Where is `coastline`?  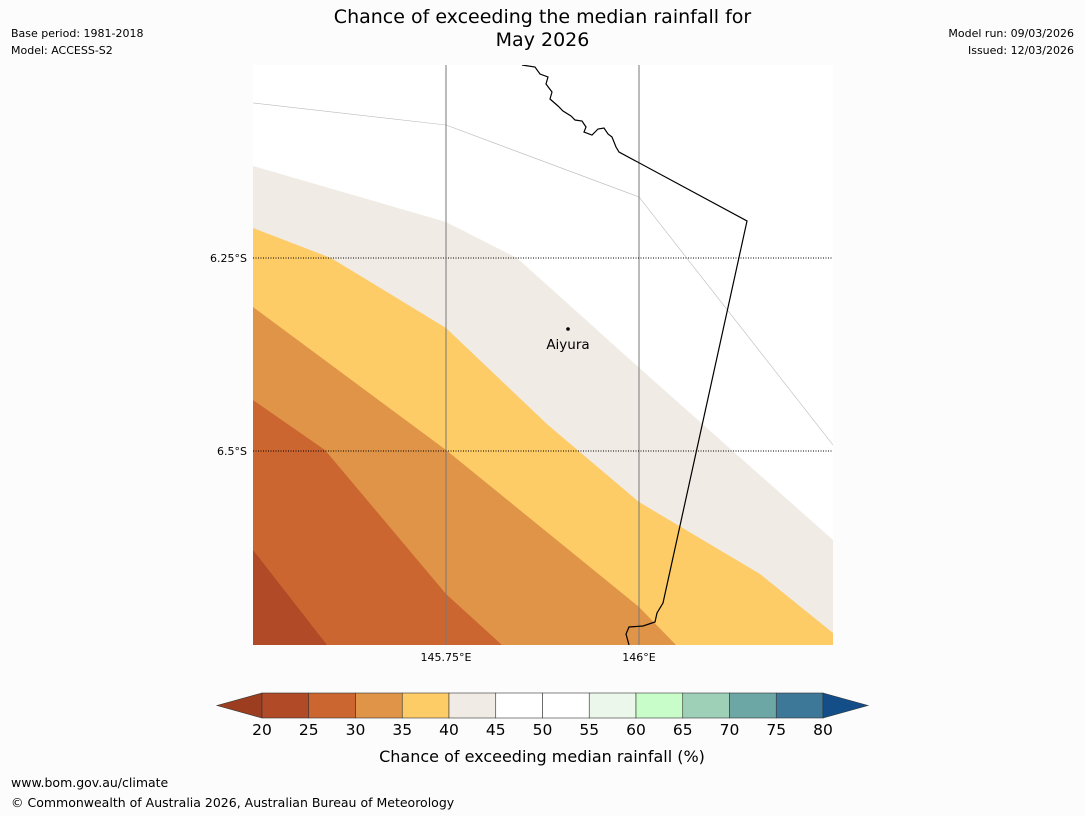 coastline is located at coordinates (634, 355).